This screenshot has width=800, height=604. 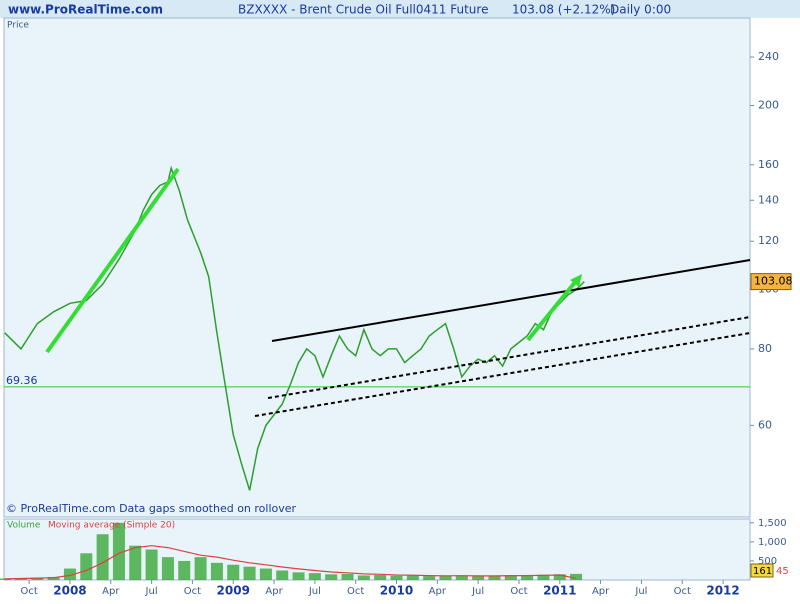 I want to click on last-price-box, so click(x=771, y=282).